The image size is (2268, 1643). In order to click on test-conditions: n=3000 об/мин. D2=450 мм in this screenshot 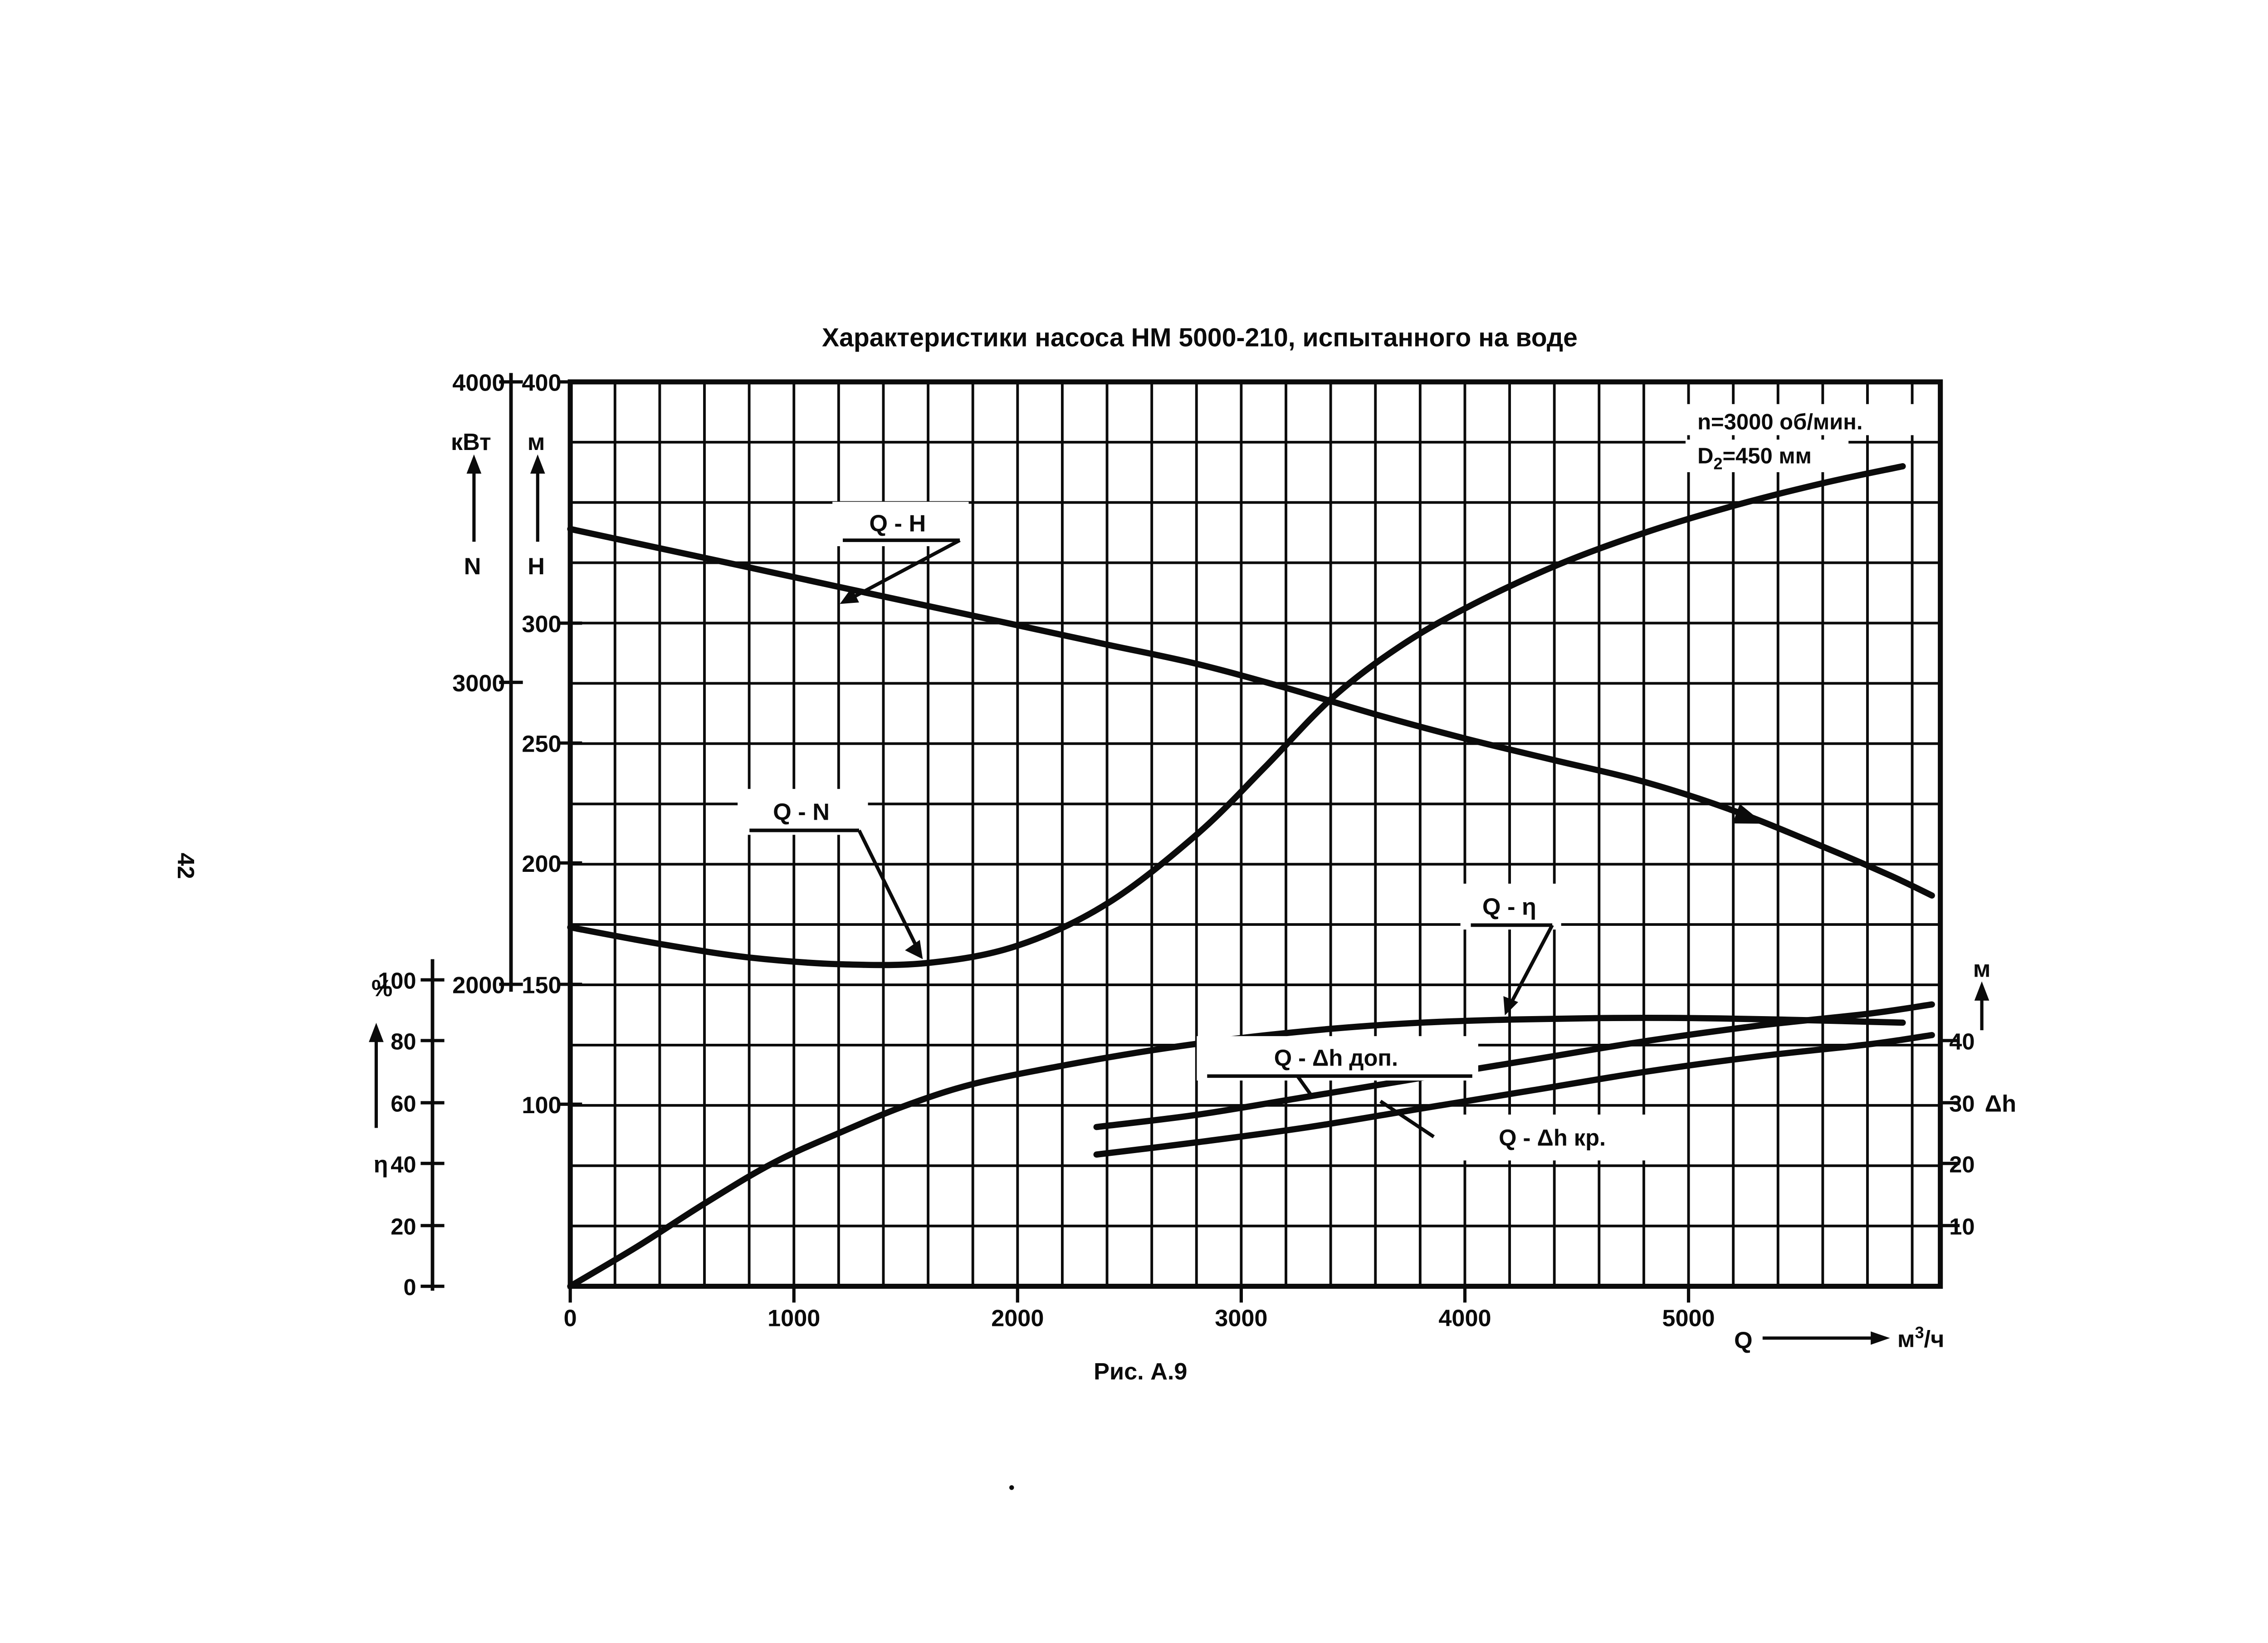, I will do `click(1780, 441)`.